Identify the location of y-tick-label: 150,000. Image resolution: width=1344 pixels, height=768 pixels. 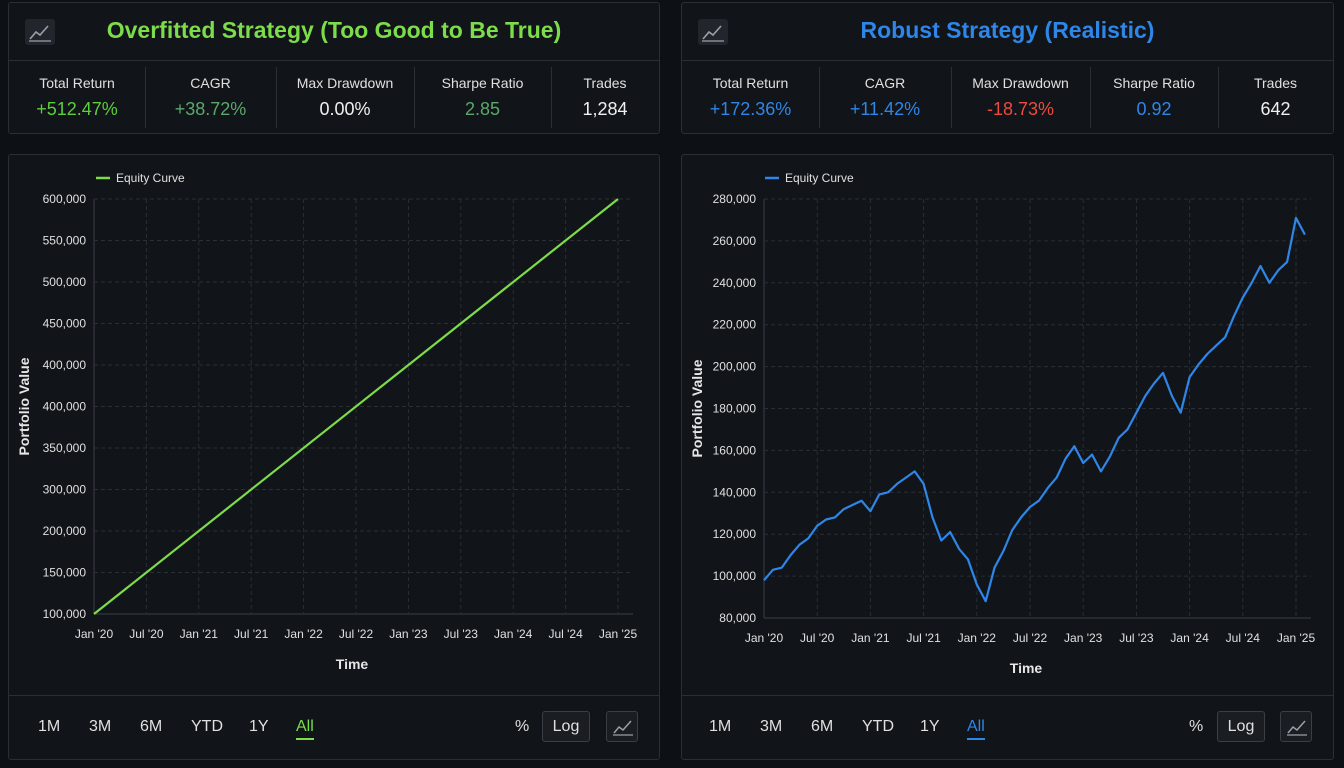
(65, 573).